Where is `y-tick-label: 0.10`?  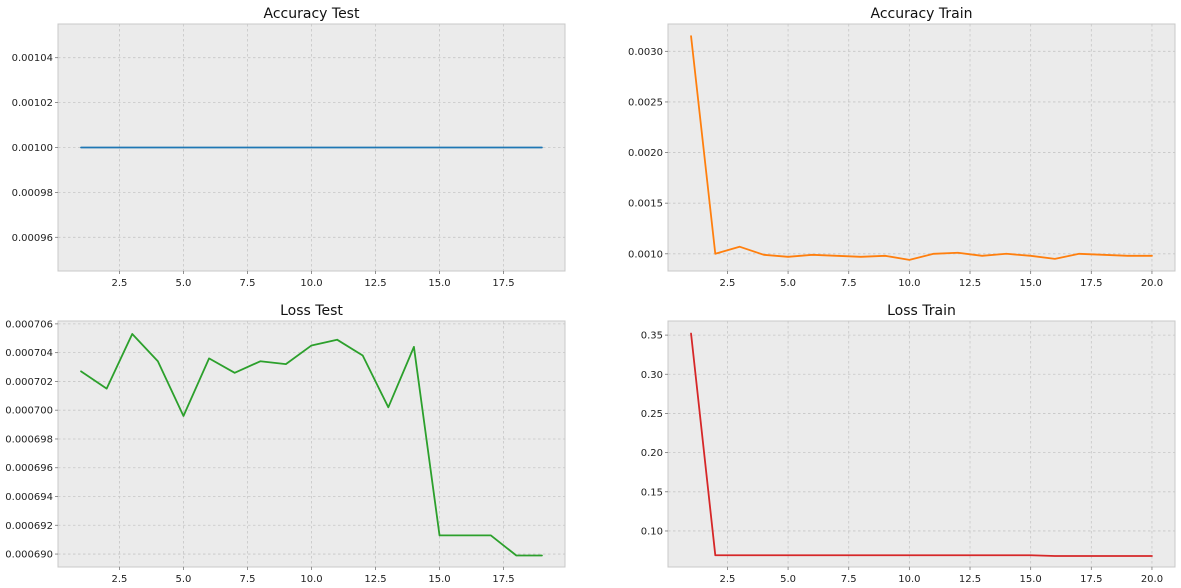
y-tick-label: 0.10 is located at coordinates (652, 531).